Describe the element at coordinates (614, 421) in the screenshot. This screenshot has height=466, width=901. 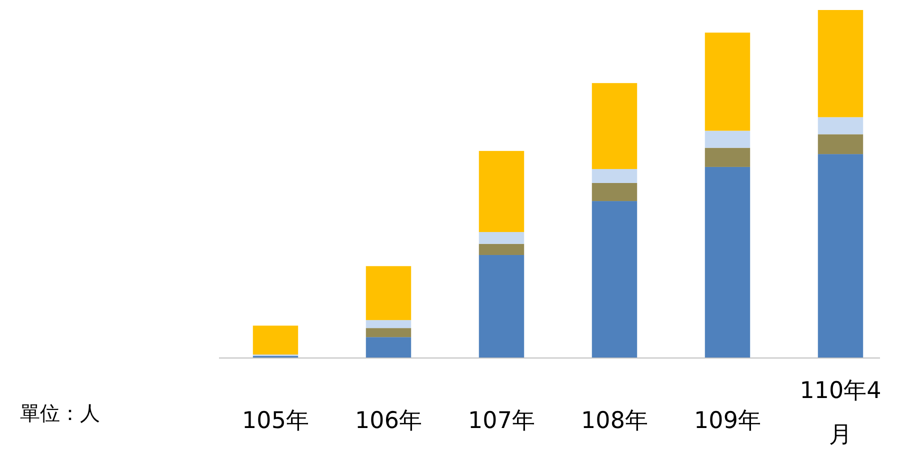
I see `x-tick-label: 108年` at that location.